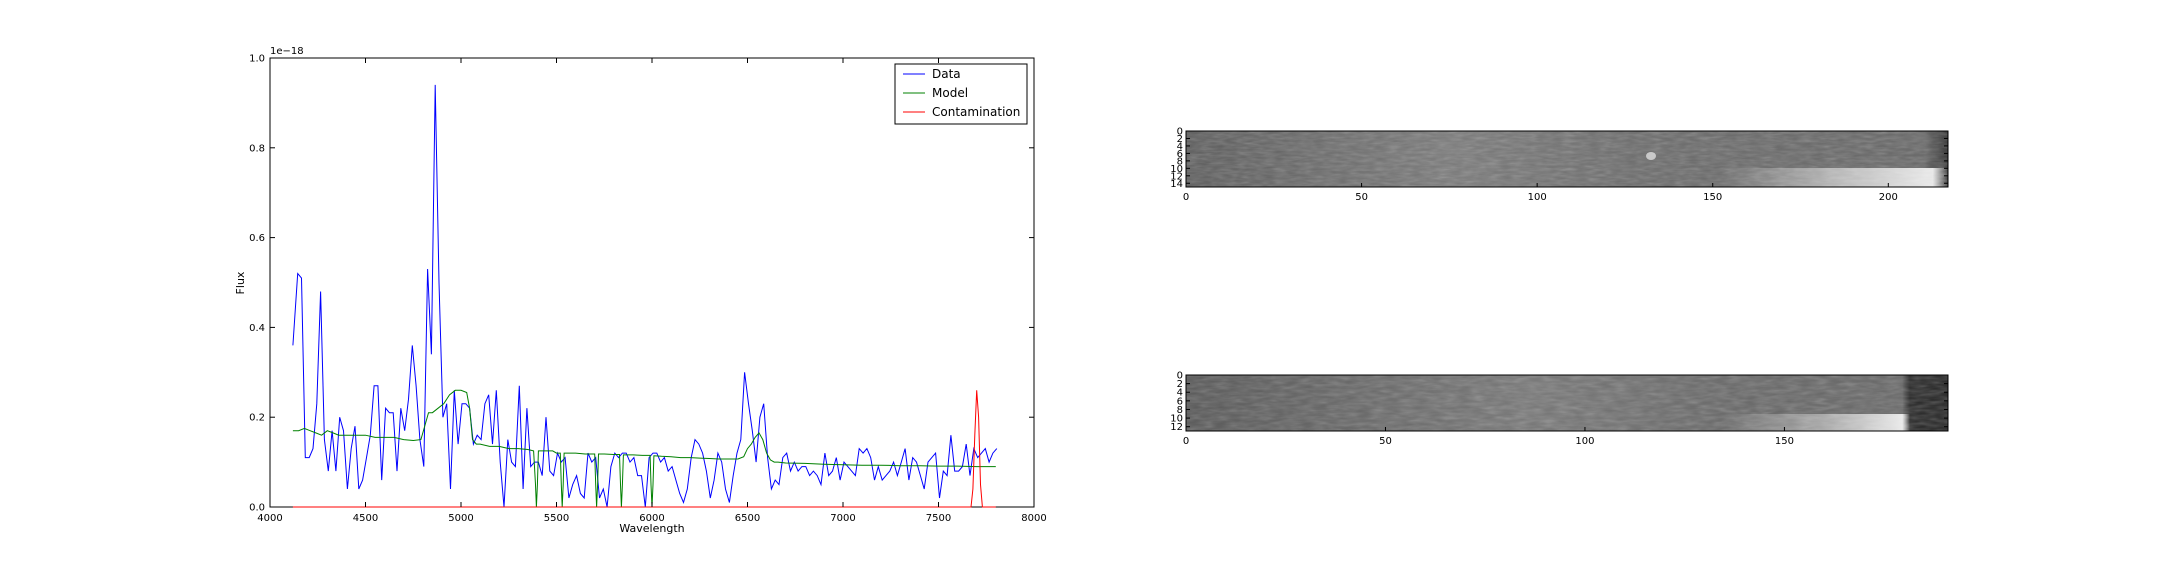 This screenshot has width=2160, height=576. I want to click on image-x-tick-label: 200, so click(1888, 197).